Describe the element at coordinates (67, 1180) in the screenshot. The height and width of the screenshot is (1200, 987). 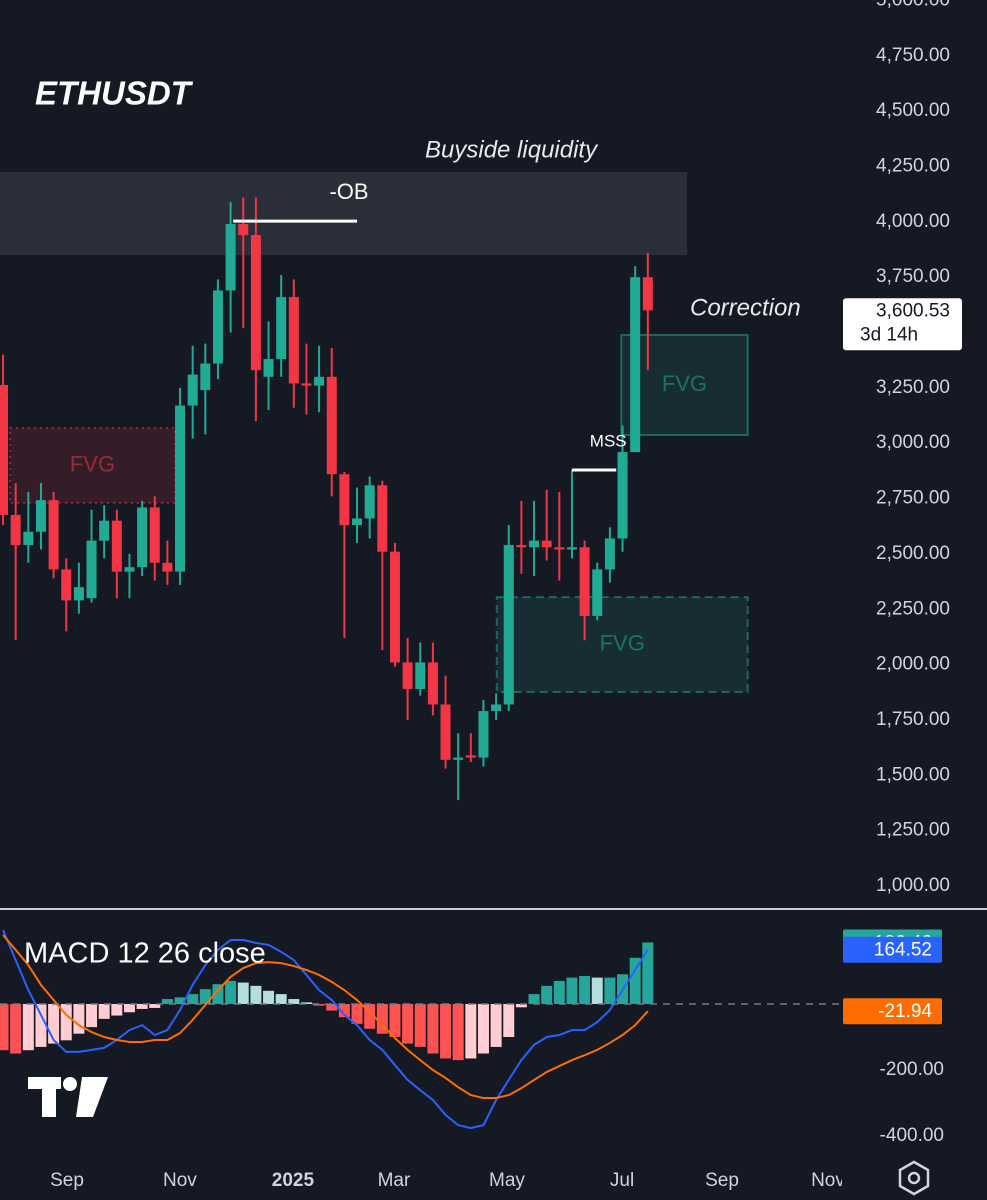
I see `x-tick-label: Sep` at that location.